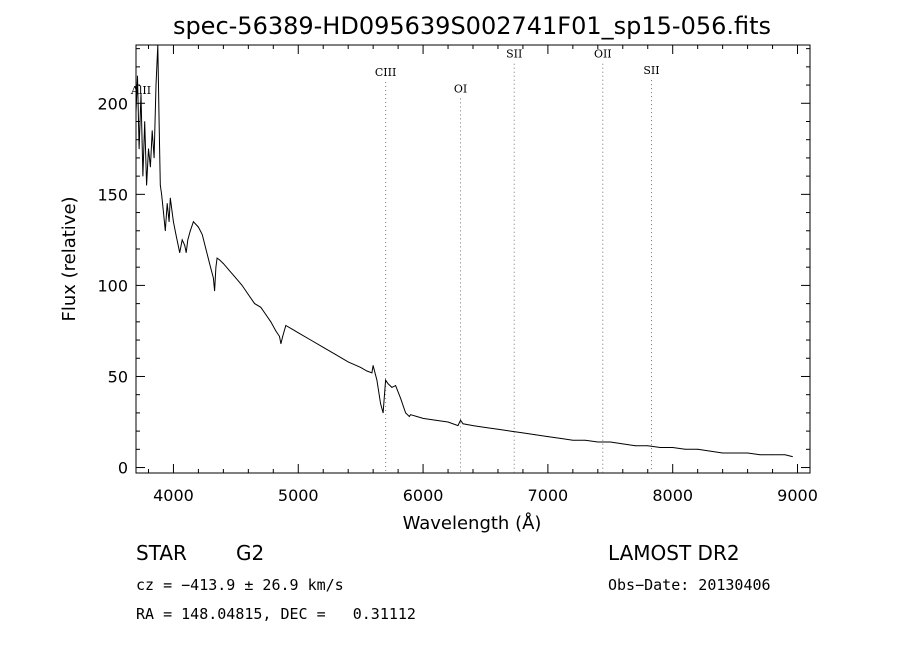 This screenshot has width=900, height=650. I want to click on marker-label: SII, so click(651, 70).